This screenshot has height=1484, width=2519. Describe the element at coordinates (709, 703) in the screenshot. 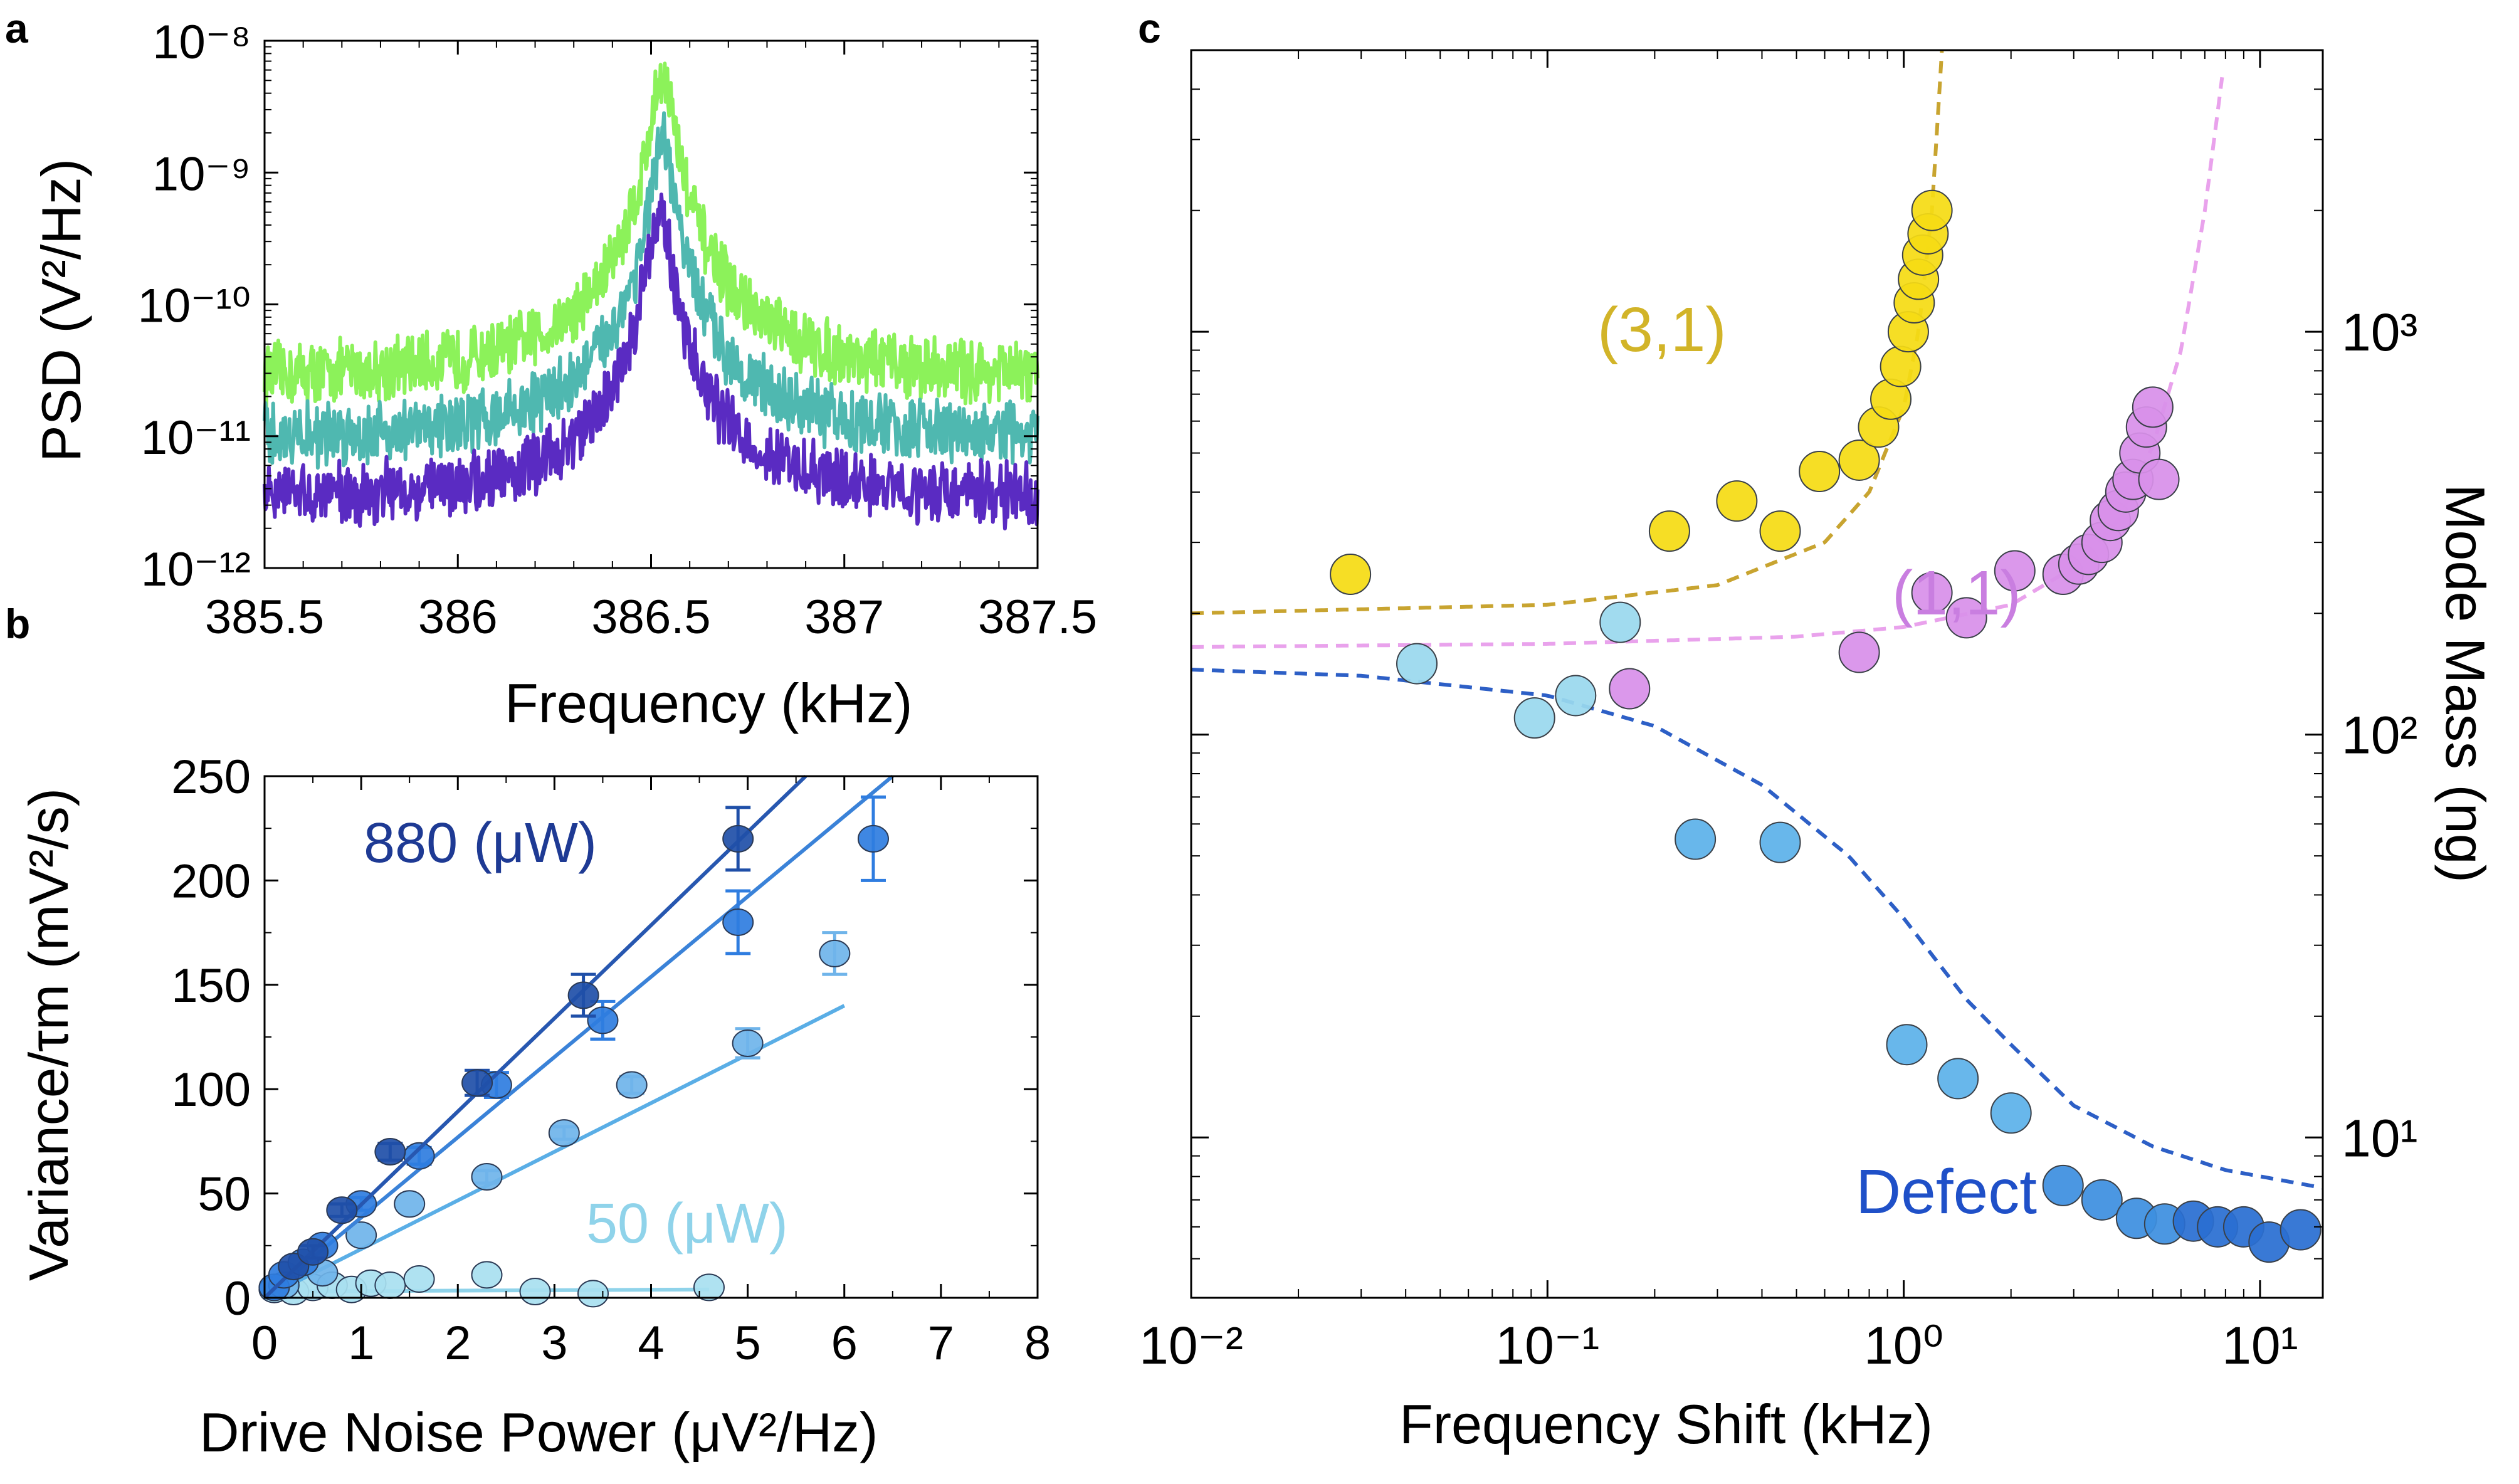

I see `panel-a-xlabel: Frequency (kHz)` at that location.